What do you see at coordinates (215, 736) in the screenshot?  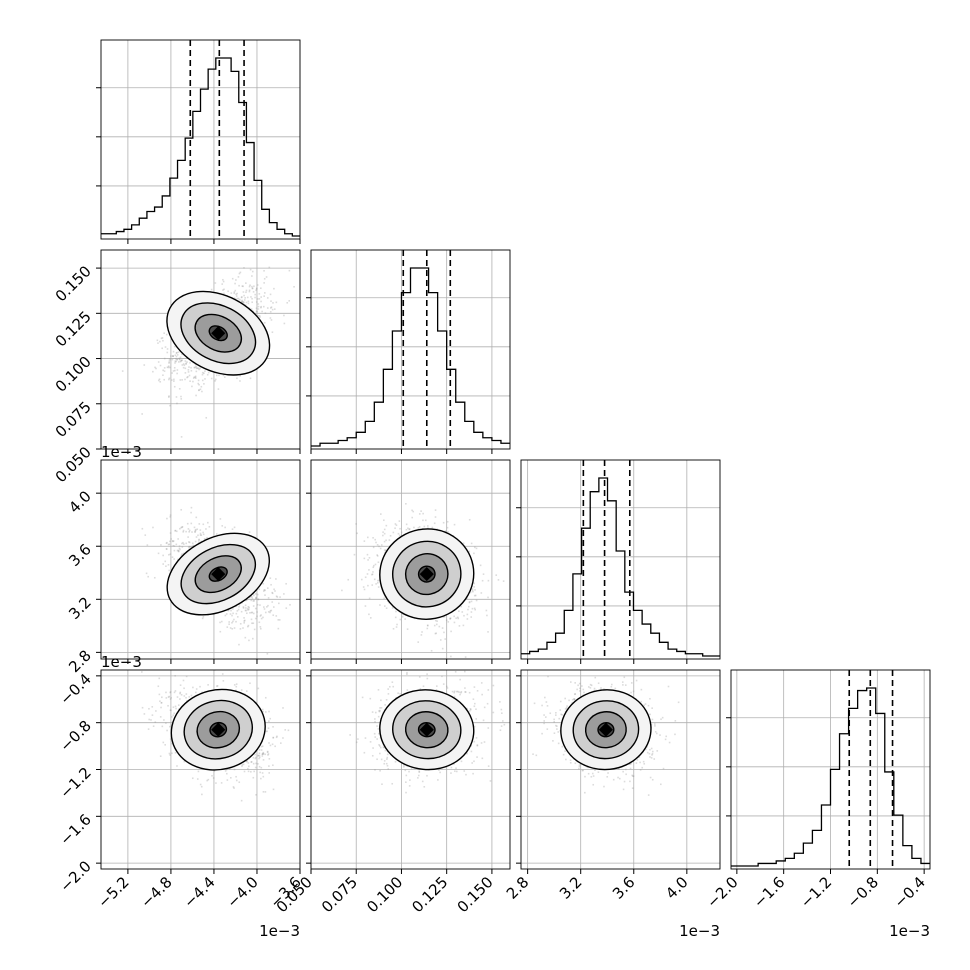 I see `panel-p3-vs-p0` at bounding box center [215, 736].